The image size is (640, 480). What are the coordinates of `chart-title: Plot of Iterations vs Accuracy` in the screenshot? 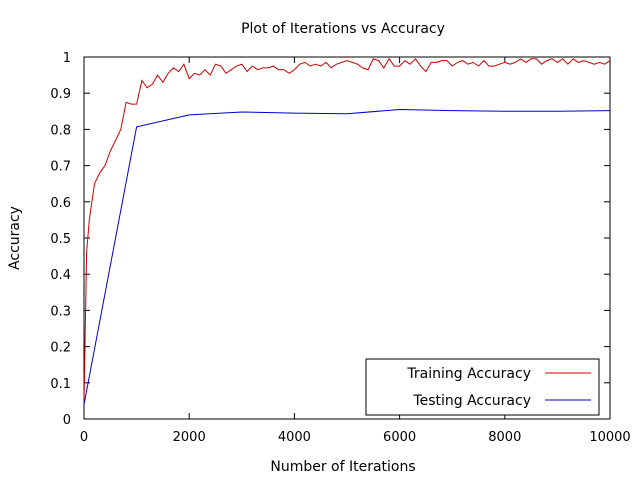 It's located at (343, 29).